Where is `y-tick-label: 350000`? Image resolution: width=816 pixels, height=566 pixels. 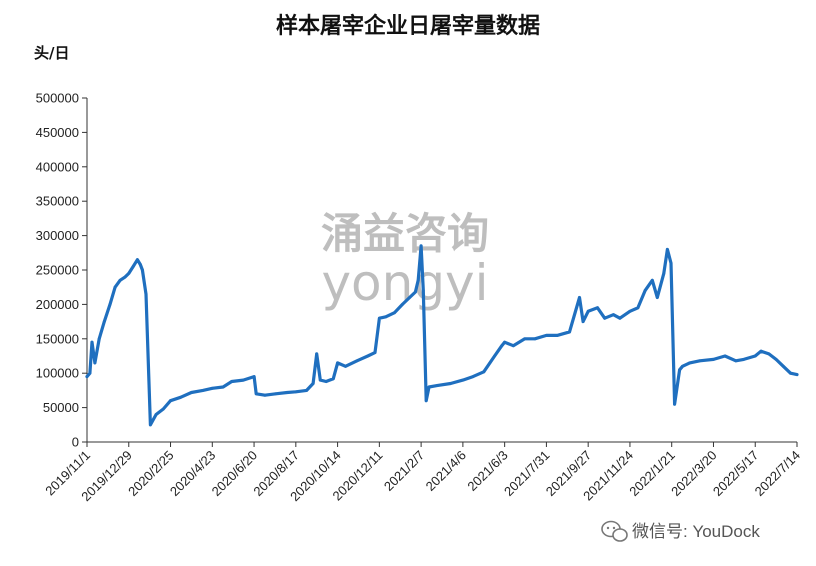 y-tick-label: 350000 is located at coordinates (57, 201).